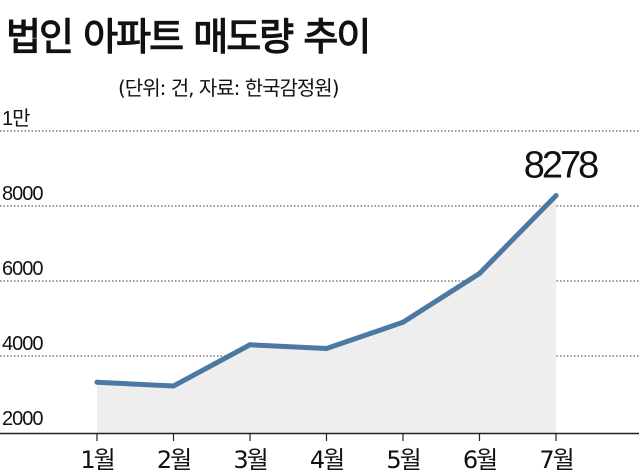 Image resolution: width=639 pixels, height=471 pixels. Describe the element at coordinates (229, 88) in the screenshot. I see `chart-subtitle: (단위: 건, 자료: 한국감정원)` at that location.